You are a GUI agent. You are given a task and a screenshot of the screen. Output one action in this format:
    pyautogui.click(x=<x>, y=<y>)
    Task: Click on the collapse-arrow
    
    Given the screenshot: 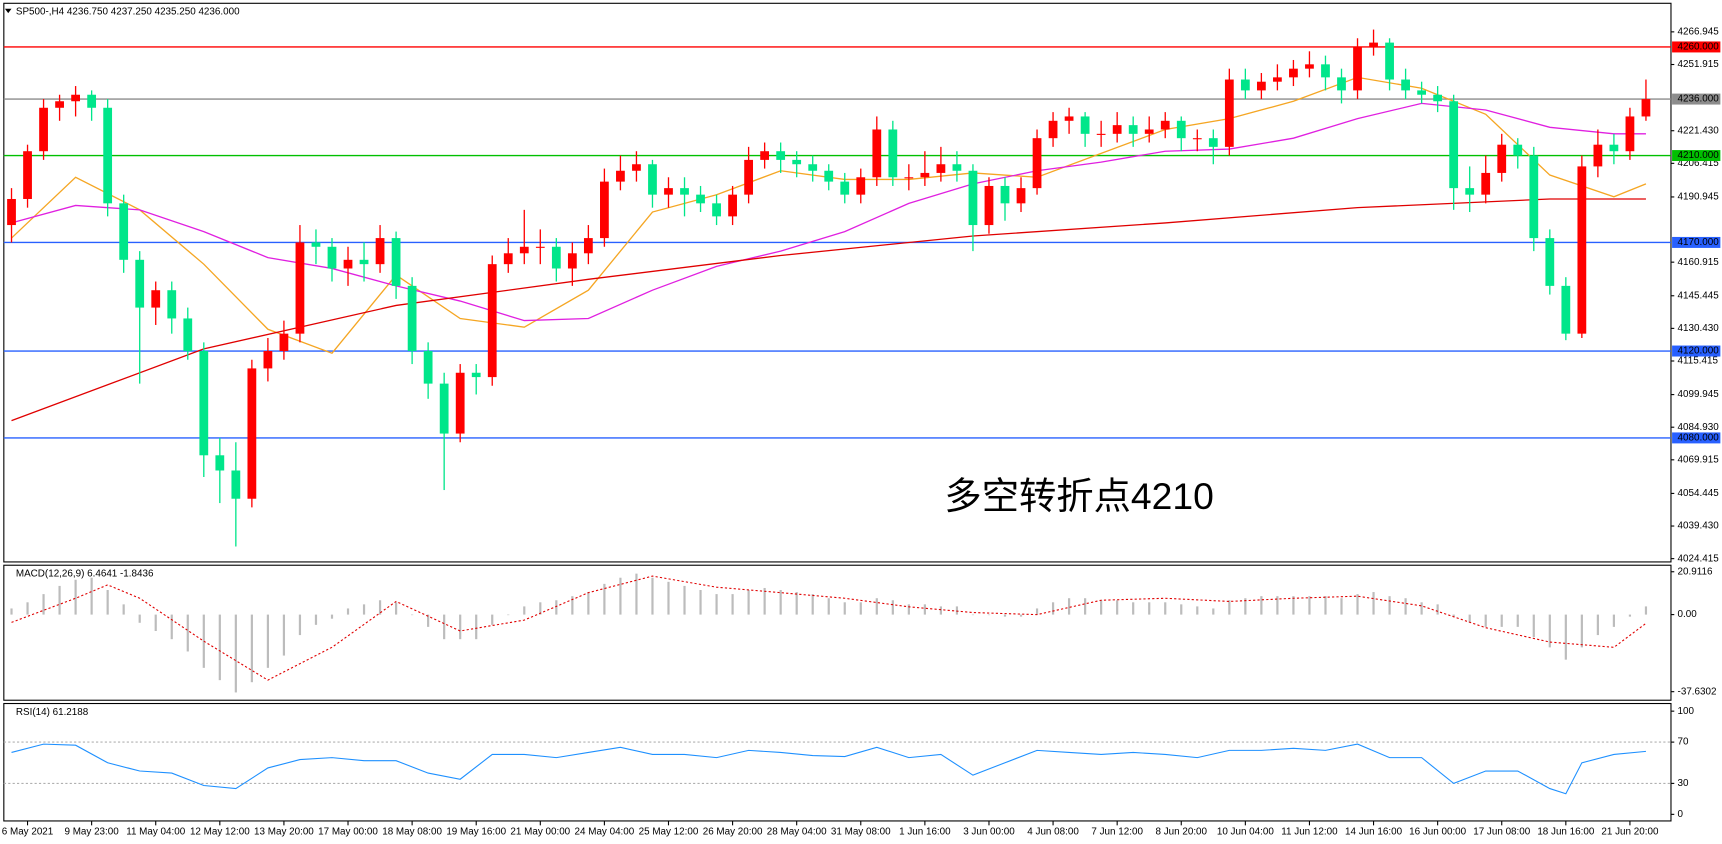 What is the action you would take?
    pyautogui.click(x=8, y=11)
    